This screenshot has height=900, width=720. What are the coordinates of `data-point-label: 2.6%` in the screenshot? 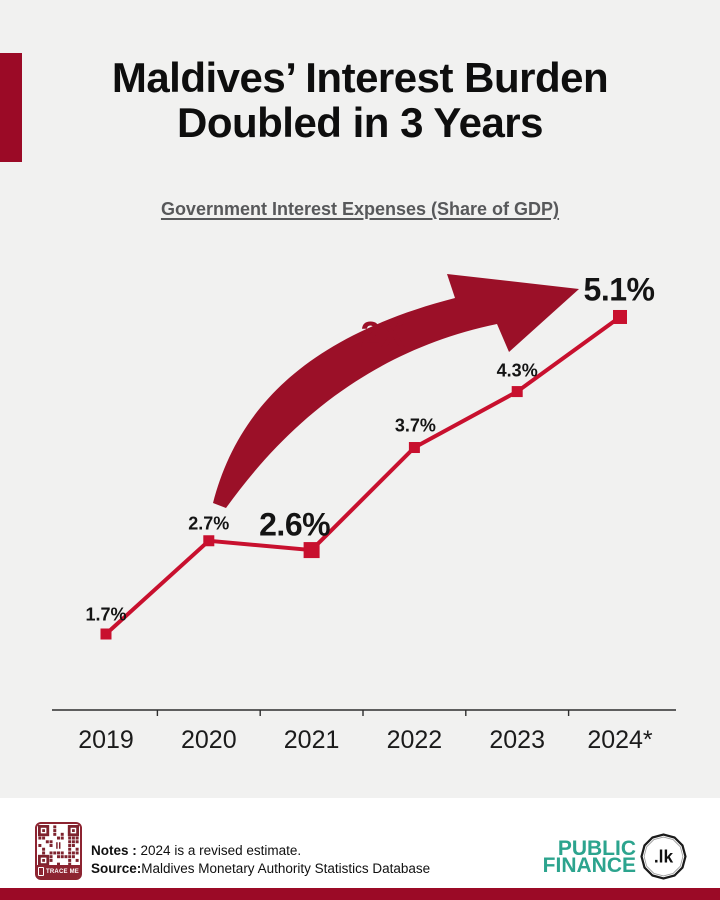 It's located at (295, 524).